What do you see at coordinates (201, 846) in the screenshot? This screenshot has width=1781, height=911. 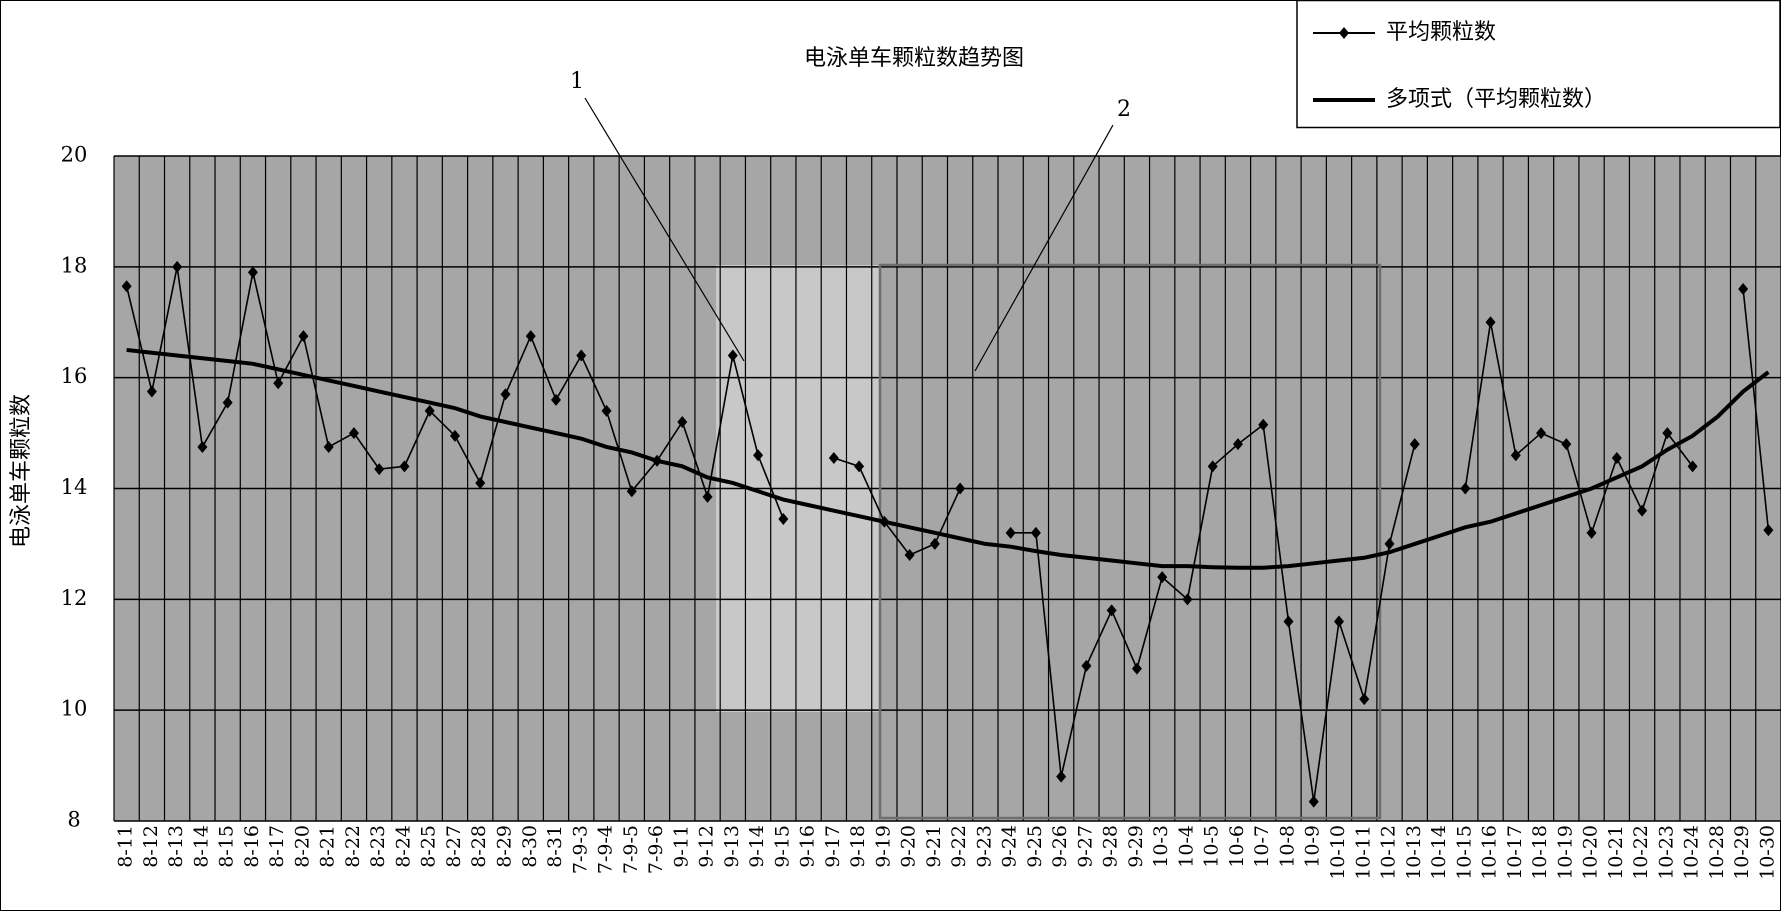 I see `x-tick-label: 8-14` at bounding box center [201, 846].